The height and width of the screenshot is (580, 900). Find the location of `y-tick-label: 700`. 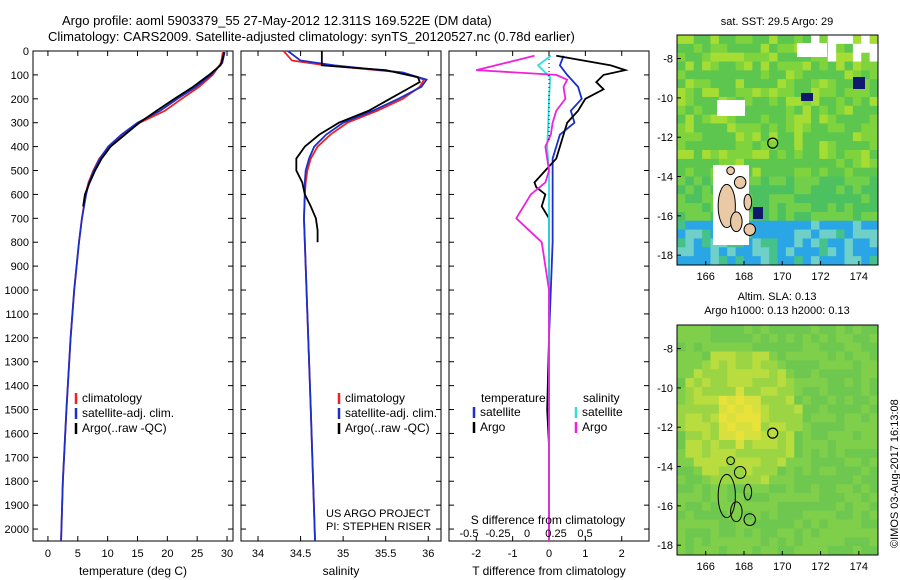

y-tick-label: 700 is located at coordinates (20, 219).